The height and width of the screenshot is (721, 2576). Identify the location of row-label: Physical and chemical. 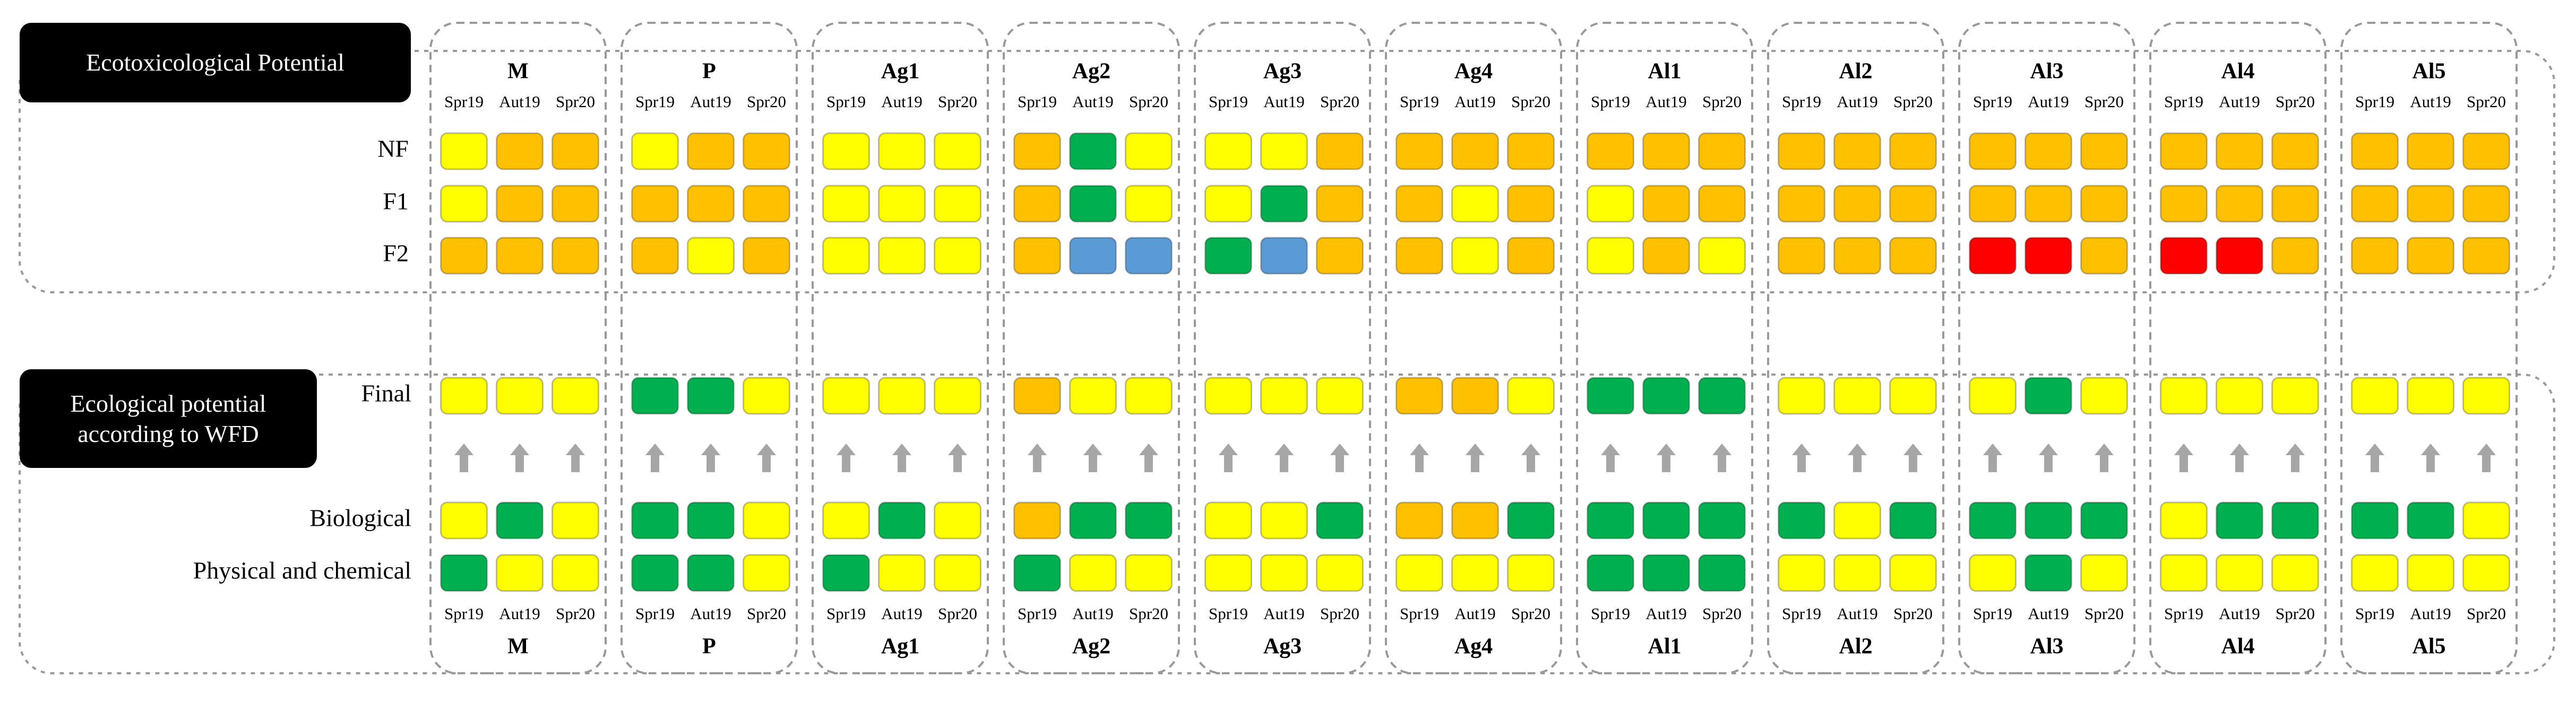
(302, 570).